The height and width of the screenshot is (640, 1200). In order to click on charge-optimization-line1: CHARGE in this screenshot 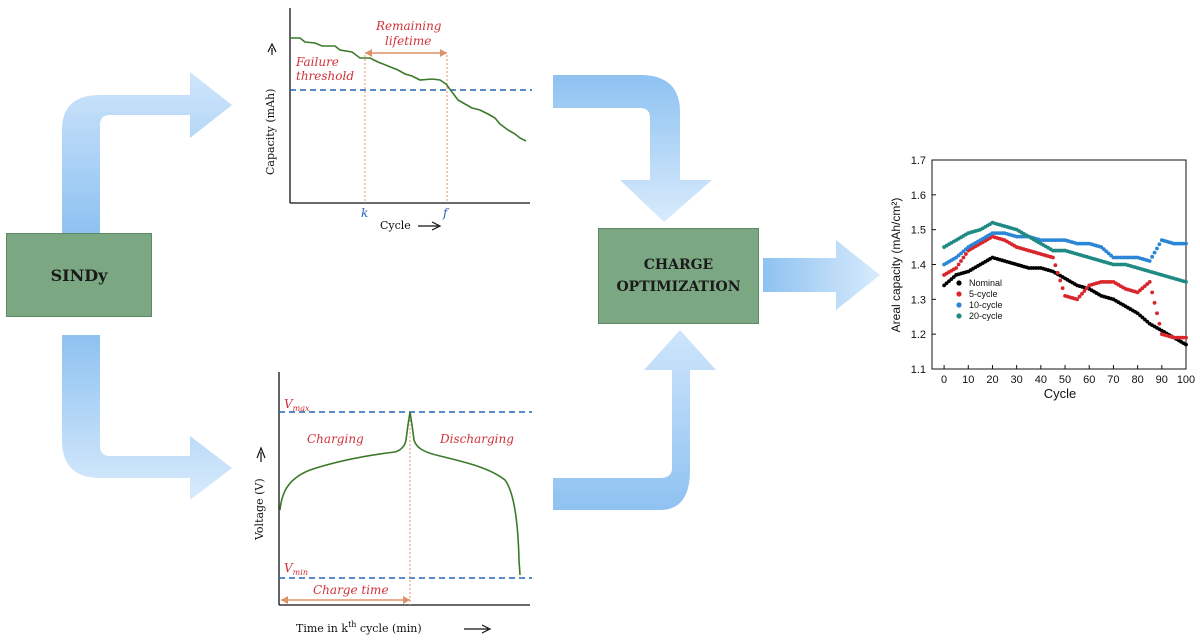, I will do `click(678, 265)`.